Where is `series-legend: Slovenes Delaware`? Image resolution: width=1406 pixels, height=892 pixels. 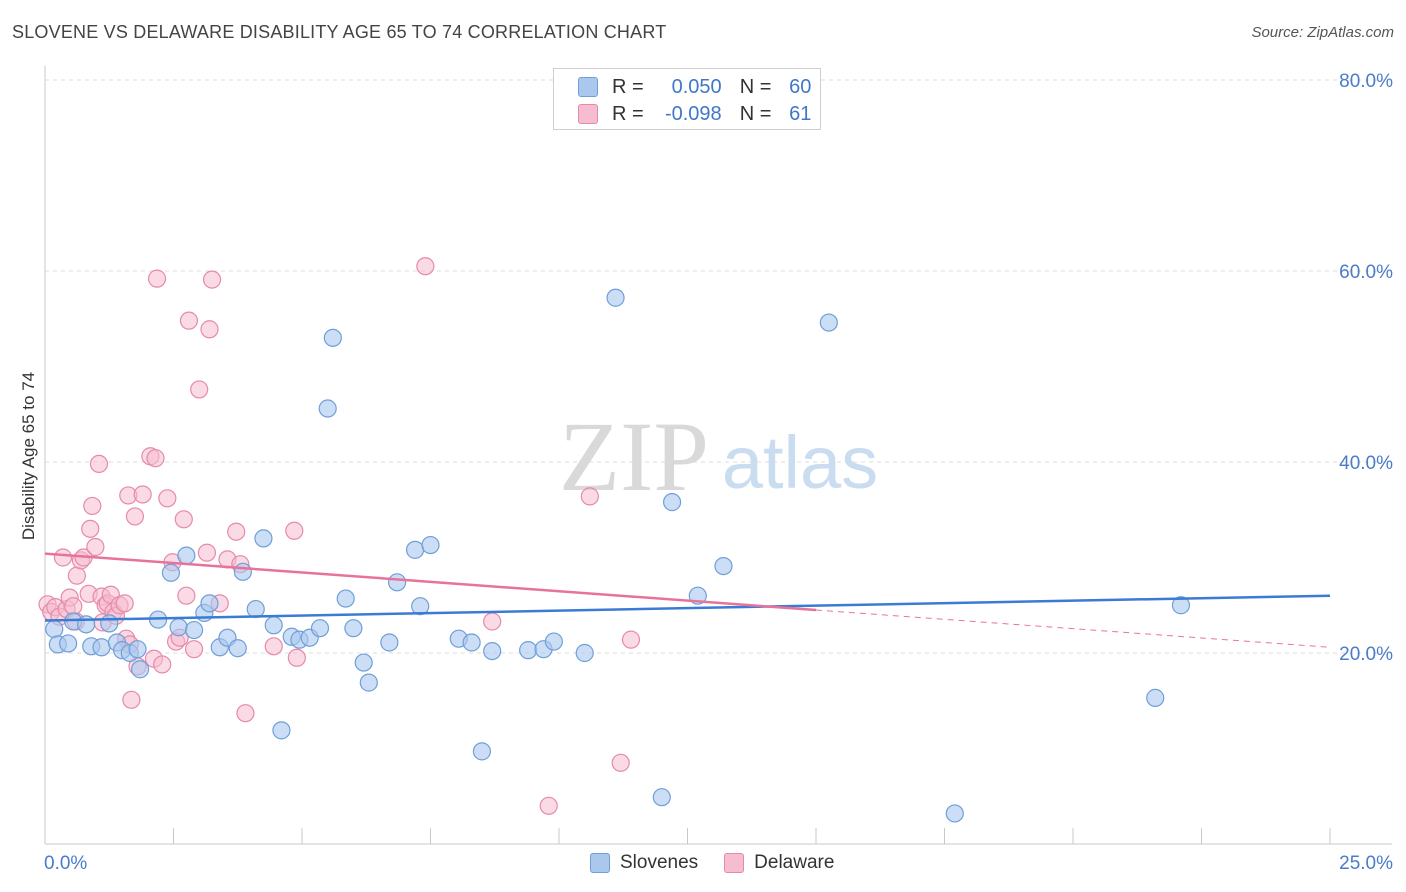
series-legend: Slovenes Delaware is located at coordinates (725, 863).